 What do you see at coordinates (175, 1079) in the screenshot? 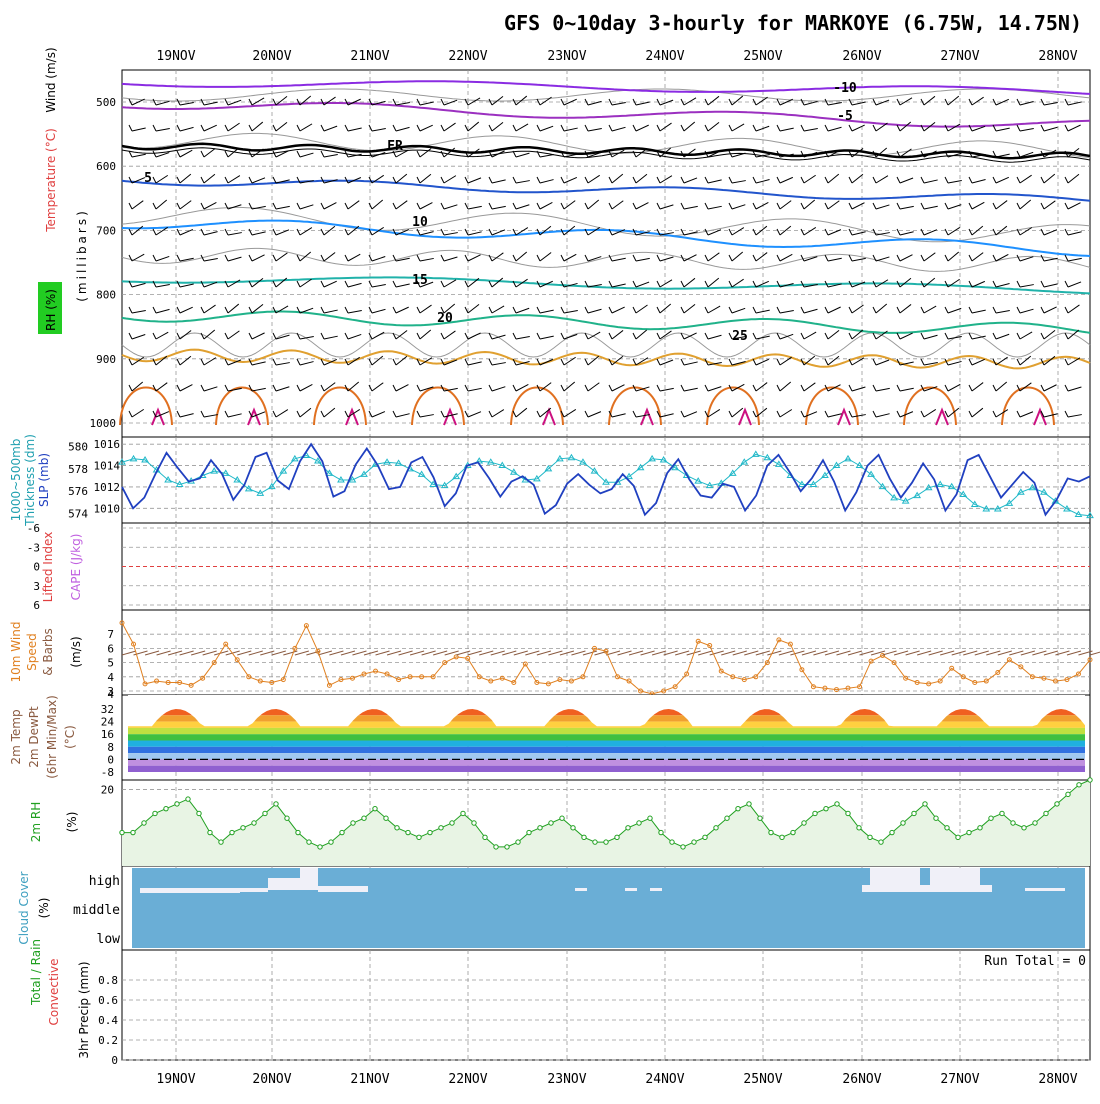
I see `date-label-bottom: 19NOV` at bounding box center [175, 1079].